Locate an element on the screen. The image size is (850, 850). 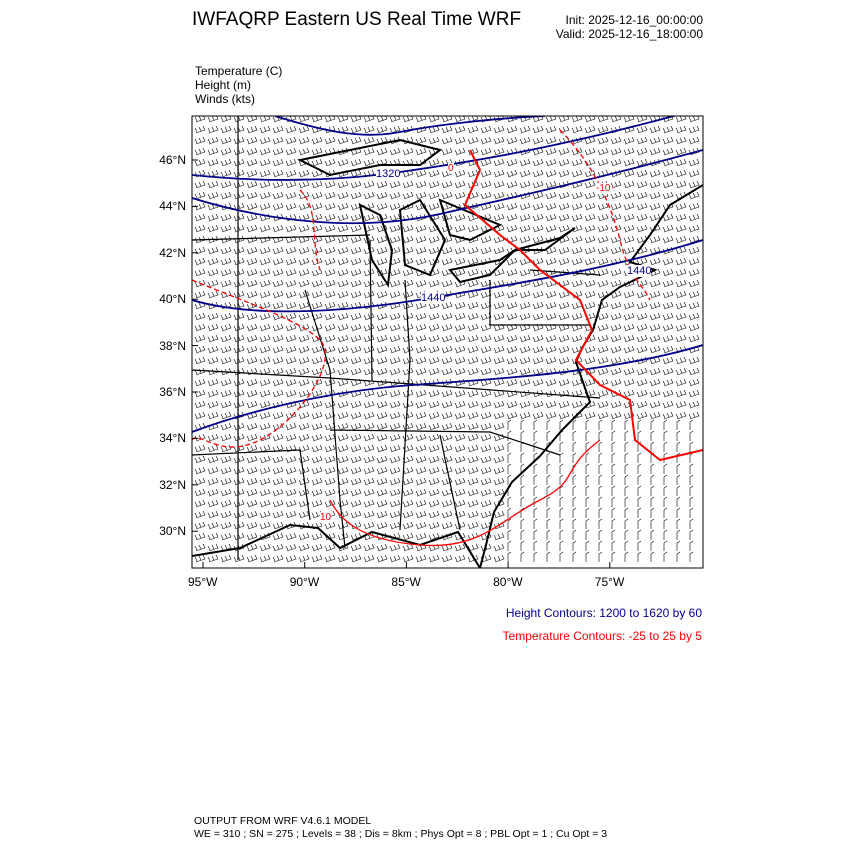
lat-tick-label: 36°N is located at coordinates (172, 392).